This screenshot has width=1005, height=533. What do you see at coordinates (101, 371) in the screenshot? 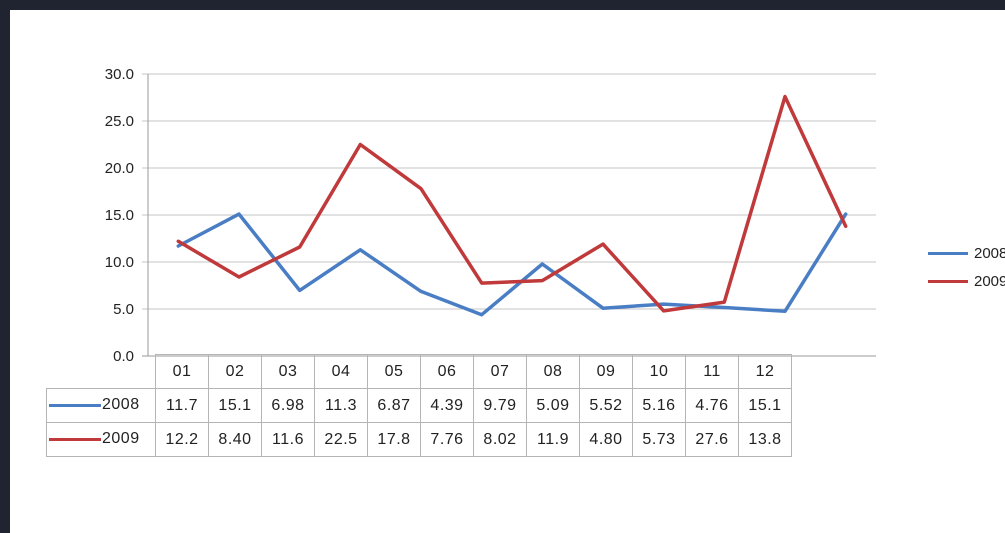
I see `table-corner-cell` at bounding box center [101, 371].